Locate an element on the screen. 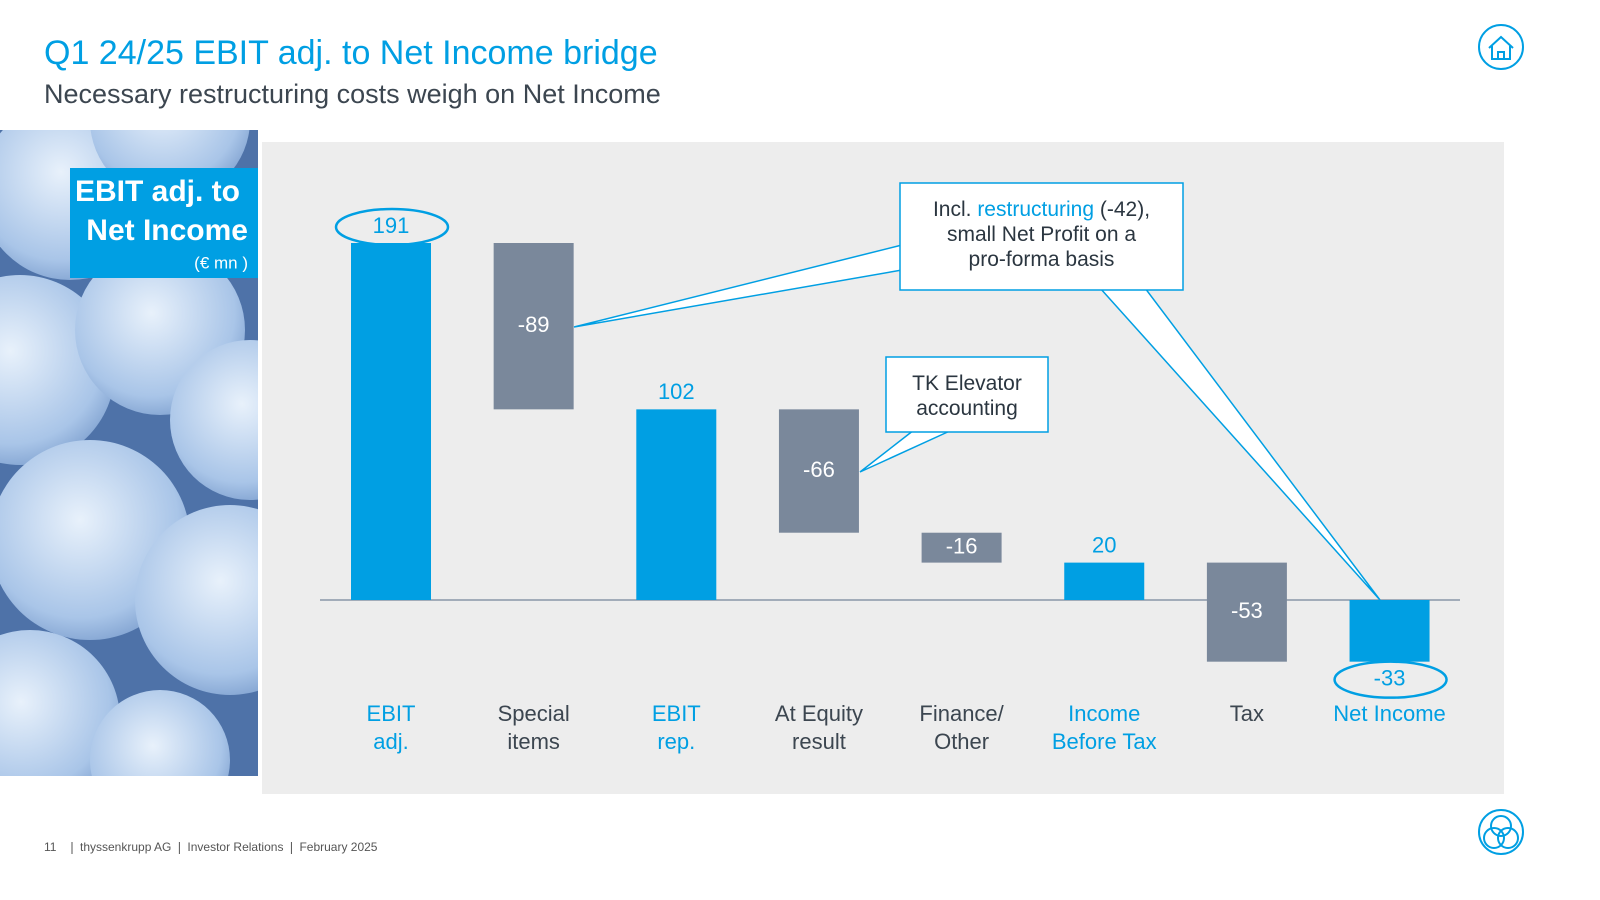 Image resolution: width=1600 pixels, height=900 pixels. footer-item: February 2025 is located at coordinates (338, 847).